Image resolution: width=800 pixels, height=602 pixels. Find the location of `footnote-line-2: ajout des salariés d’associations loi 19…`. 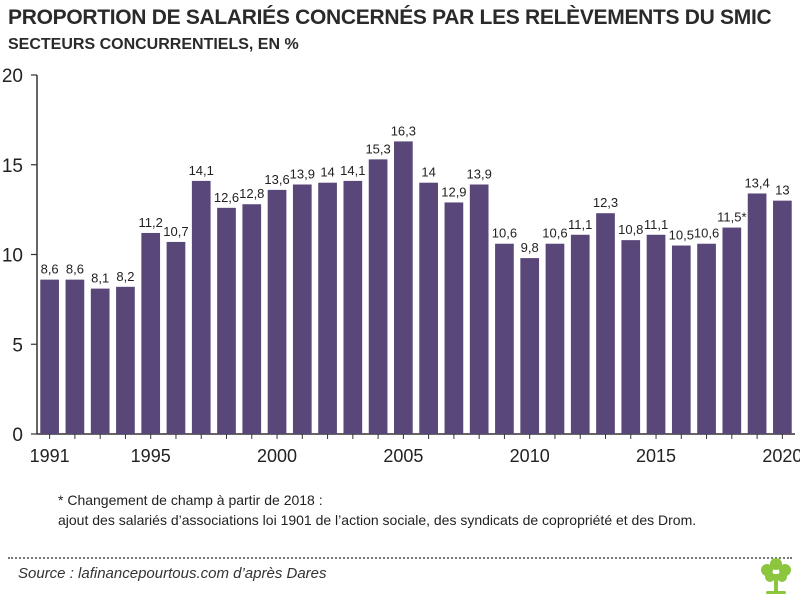

footnote-line-2: ajout des salariés d’associations loi 19… is located at coordinates (377, 520).